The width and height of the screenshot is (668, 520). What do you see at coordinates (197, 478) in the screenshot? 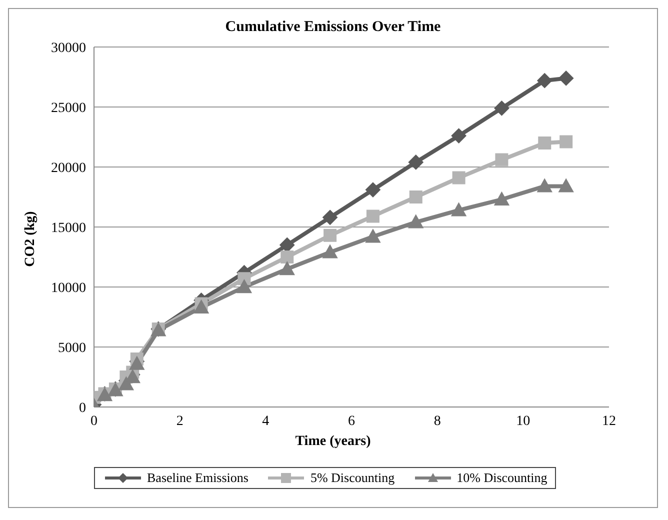
I see `legend-label: Baseline Emissions` at bounding box center [197, 478].